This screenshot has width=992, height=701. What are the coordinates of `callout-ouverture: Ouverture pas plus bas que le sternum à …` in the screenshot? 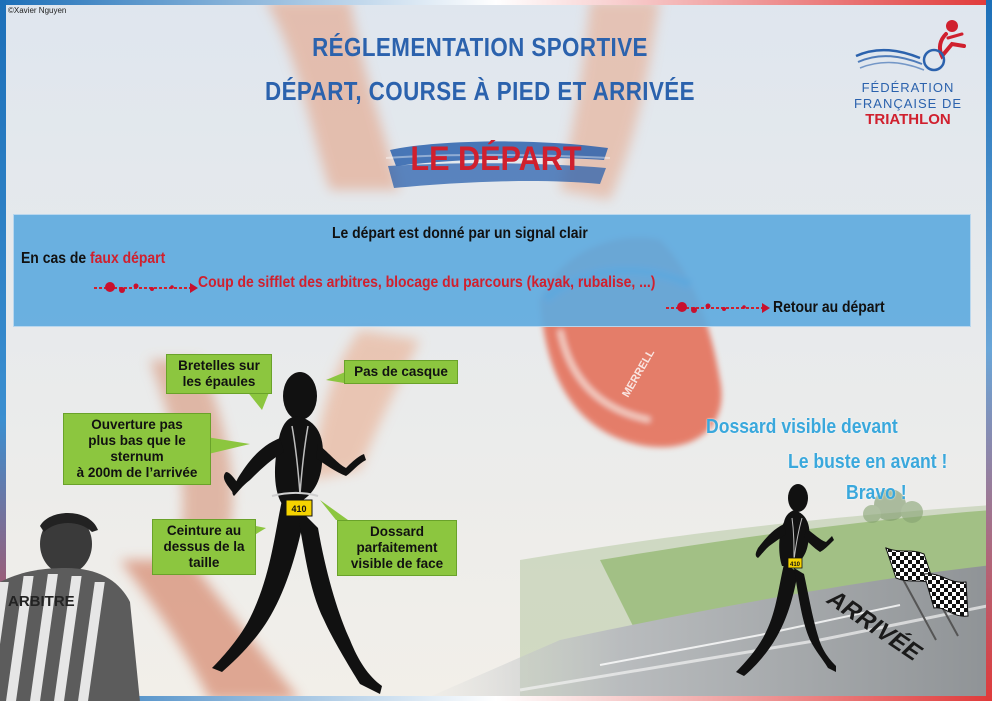 It's located at (137, 449).